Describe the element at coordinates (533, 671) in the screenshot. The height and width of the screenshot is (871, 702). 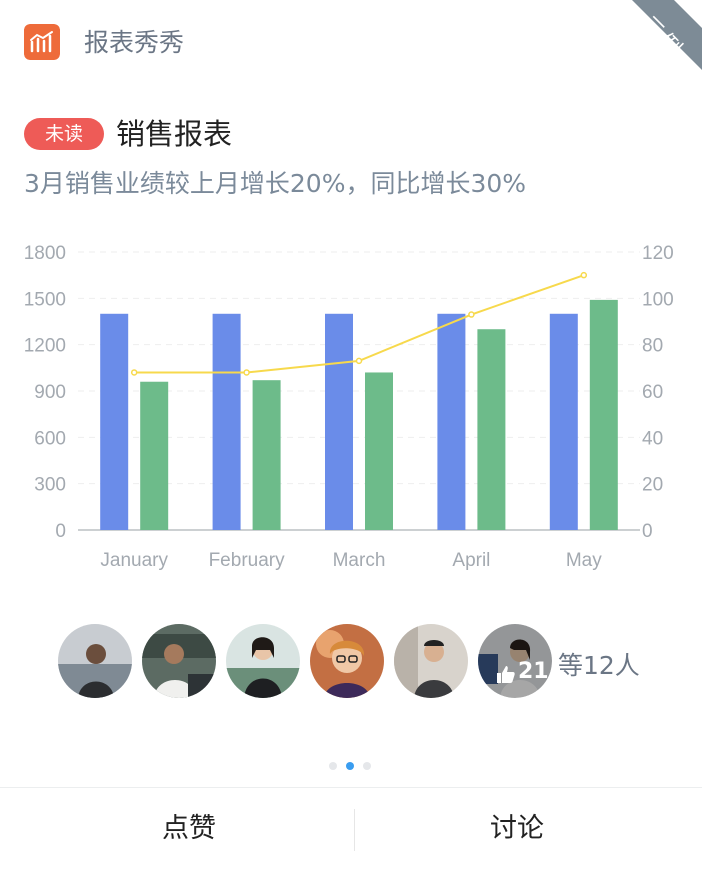
I see `likes-count: 21` at that location.